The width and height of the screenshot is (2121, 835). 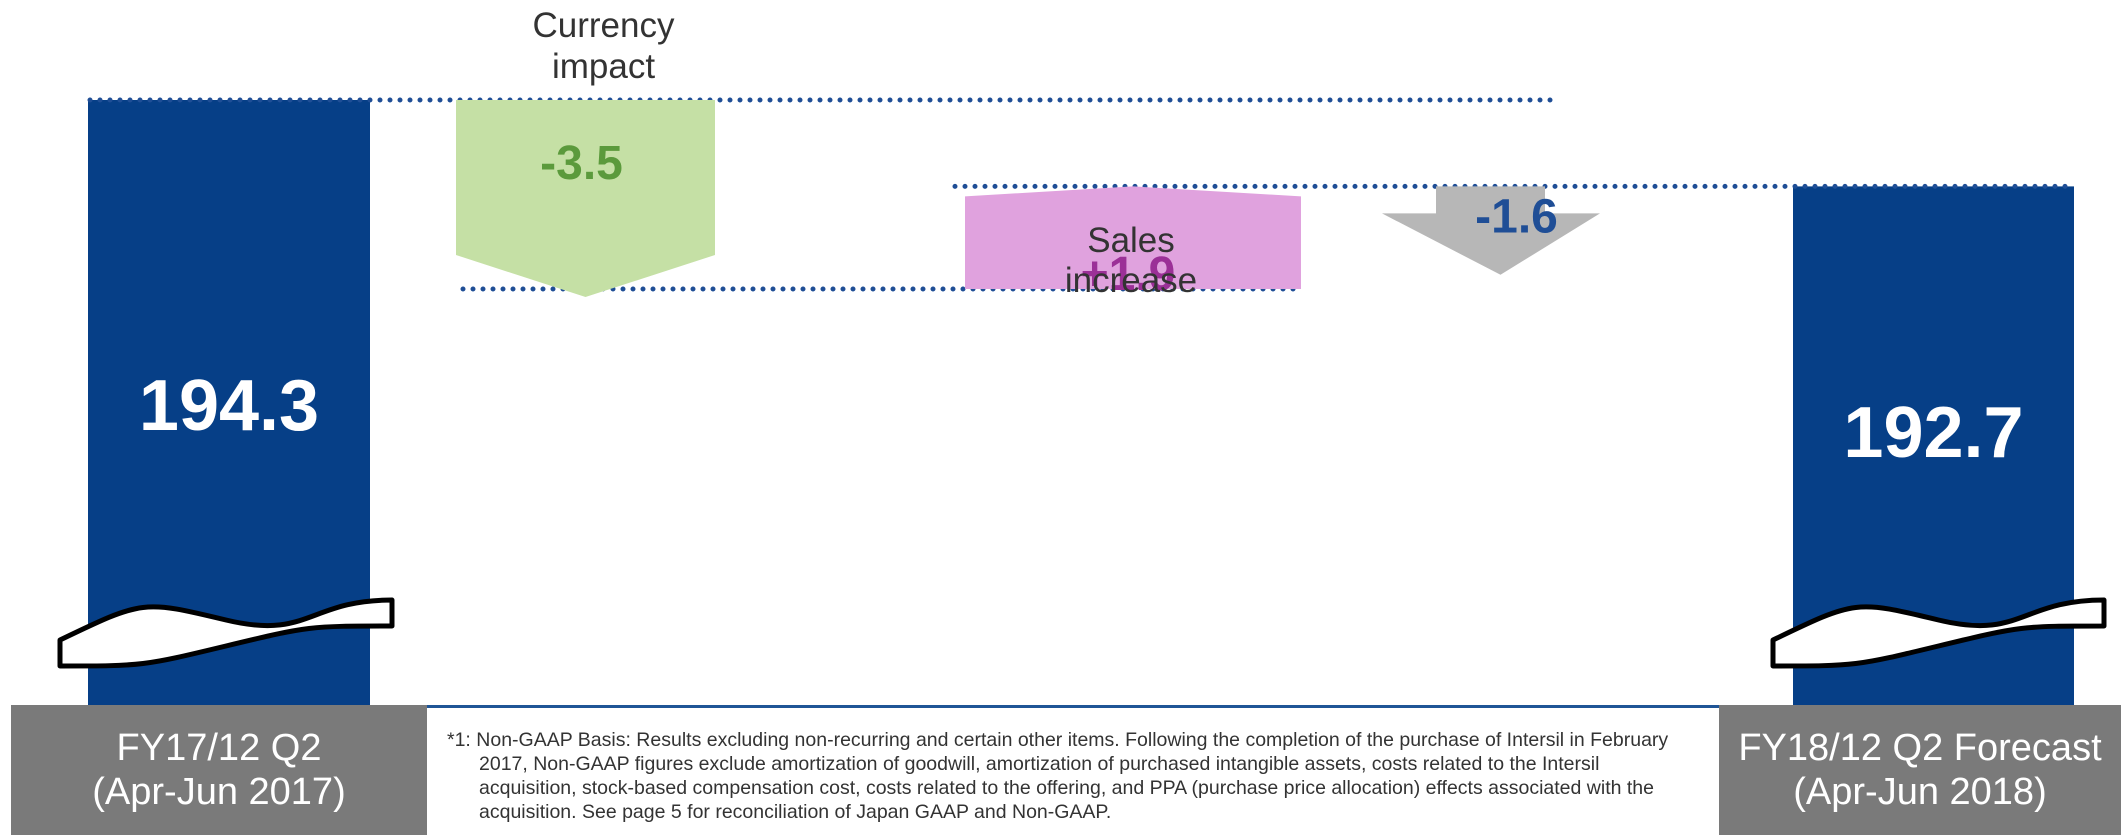 What do you see at coordinates (219, 748) in the screenshot?
I see `category-label-start-line1: FY17/12 Q2` at bounding box center [219, 748].